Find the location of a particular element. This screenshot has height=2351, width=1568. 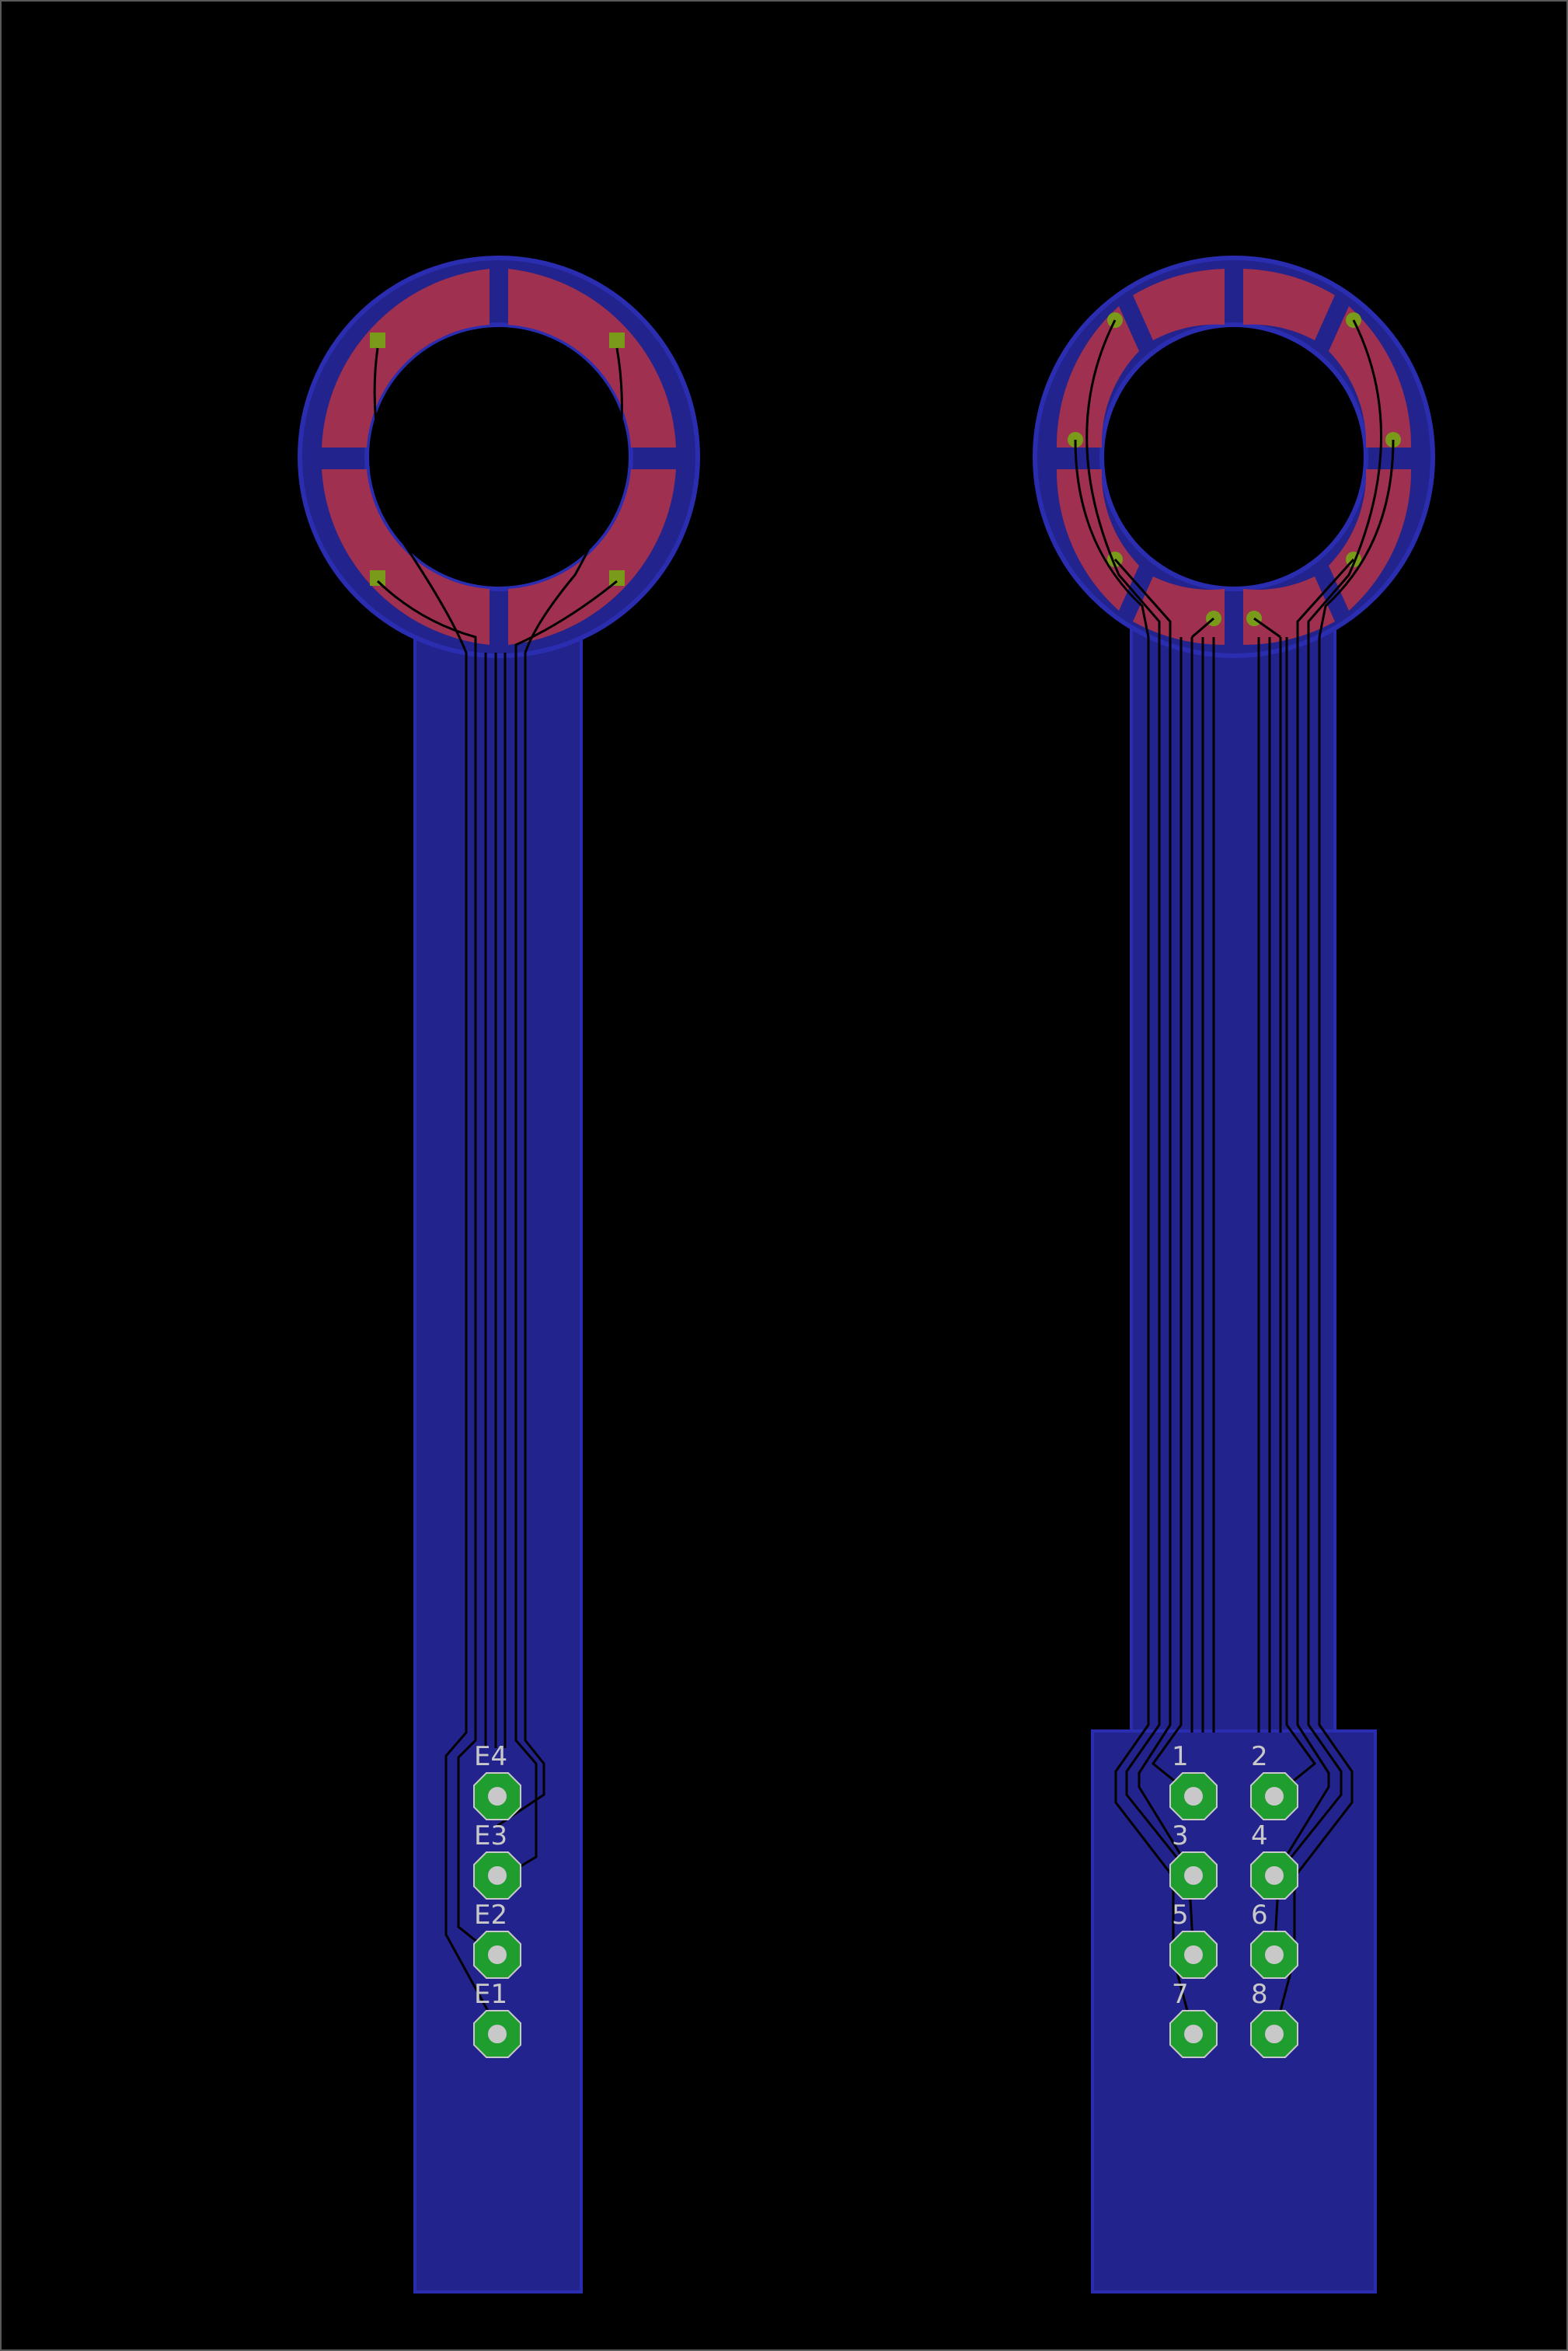

pad-label-3: 3 is located at coordinates (1180, 1835).